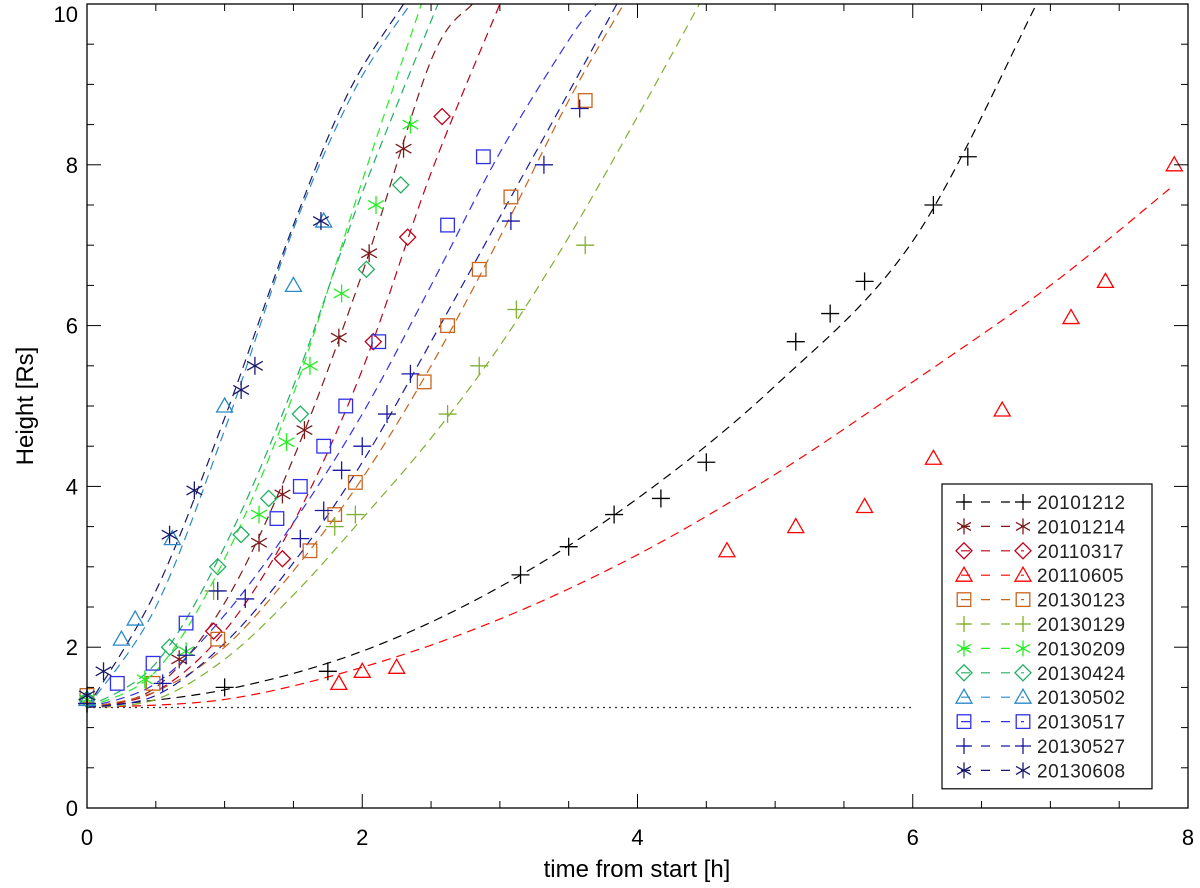  I want to click on y-tick-label: 4, so click(72, 486).